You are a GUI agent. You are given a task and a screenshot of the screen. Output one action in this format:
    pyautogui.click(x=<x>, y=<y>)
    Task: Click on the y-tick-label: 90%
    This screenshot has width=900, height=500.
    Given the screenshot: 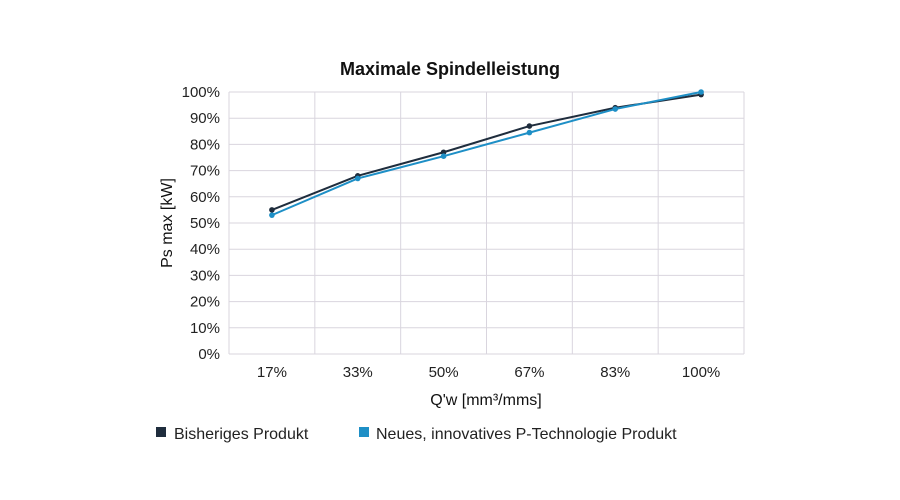 What is the action you would take?
    pyautogui.click(x=205, y=118)
    